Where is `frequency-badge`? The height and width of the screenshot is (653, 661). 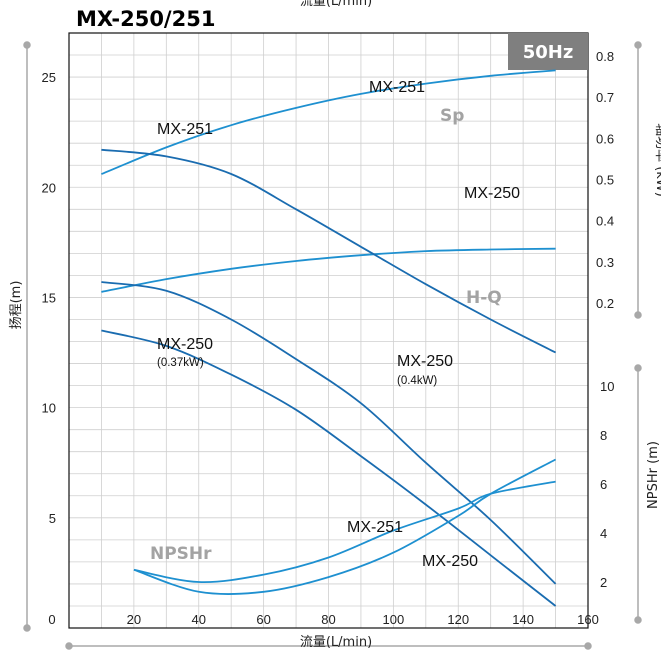 frequency-badge is located at coordinates (548, 51).